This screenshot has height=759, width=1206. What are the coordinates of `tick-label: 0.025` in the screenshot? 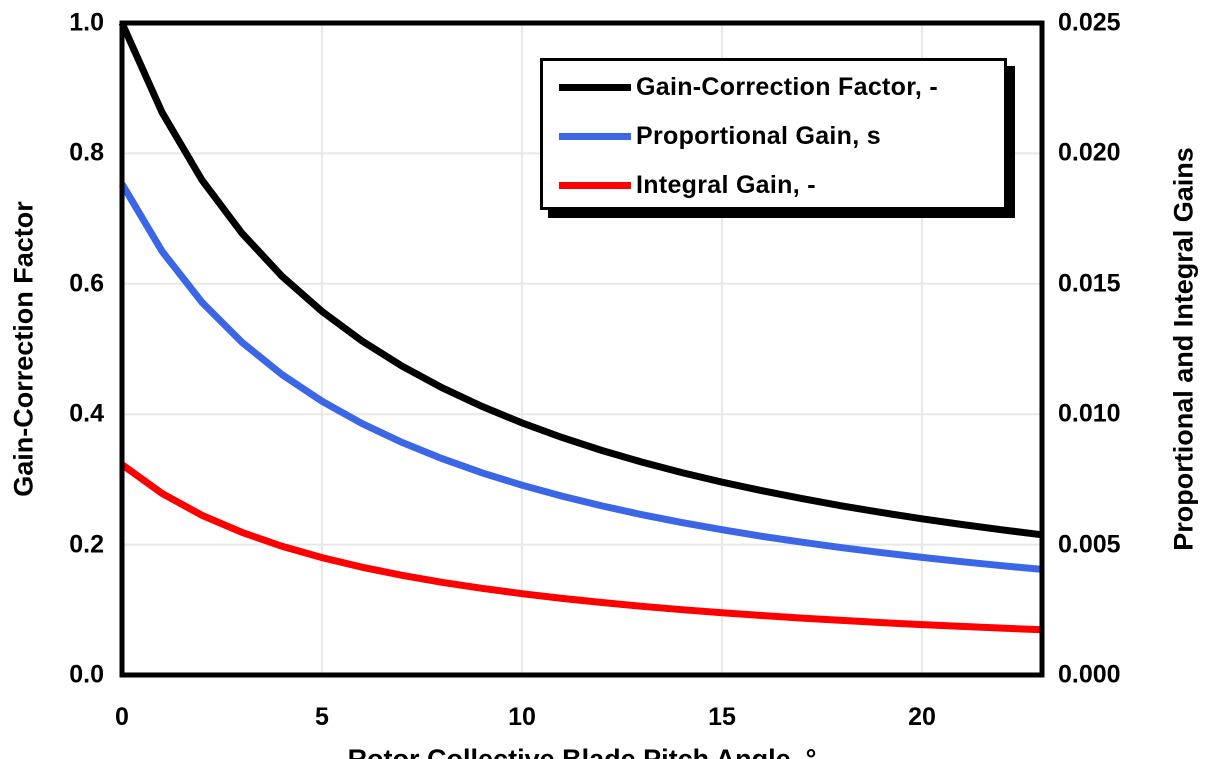 It's located at (1089, 22).